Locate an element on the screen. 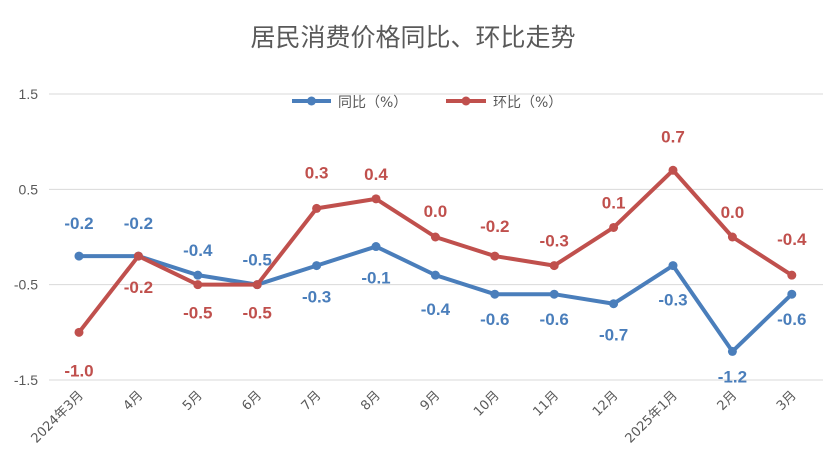 The image size is (827, 473). legend-item: 环比（%） is located at coordinates (504, 103).